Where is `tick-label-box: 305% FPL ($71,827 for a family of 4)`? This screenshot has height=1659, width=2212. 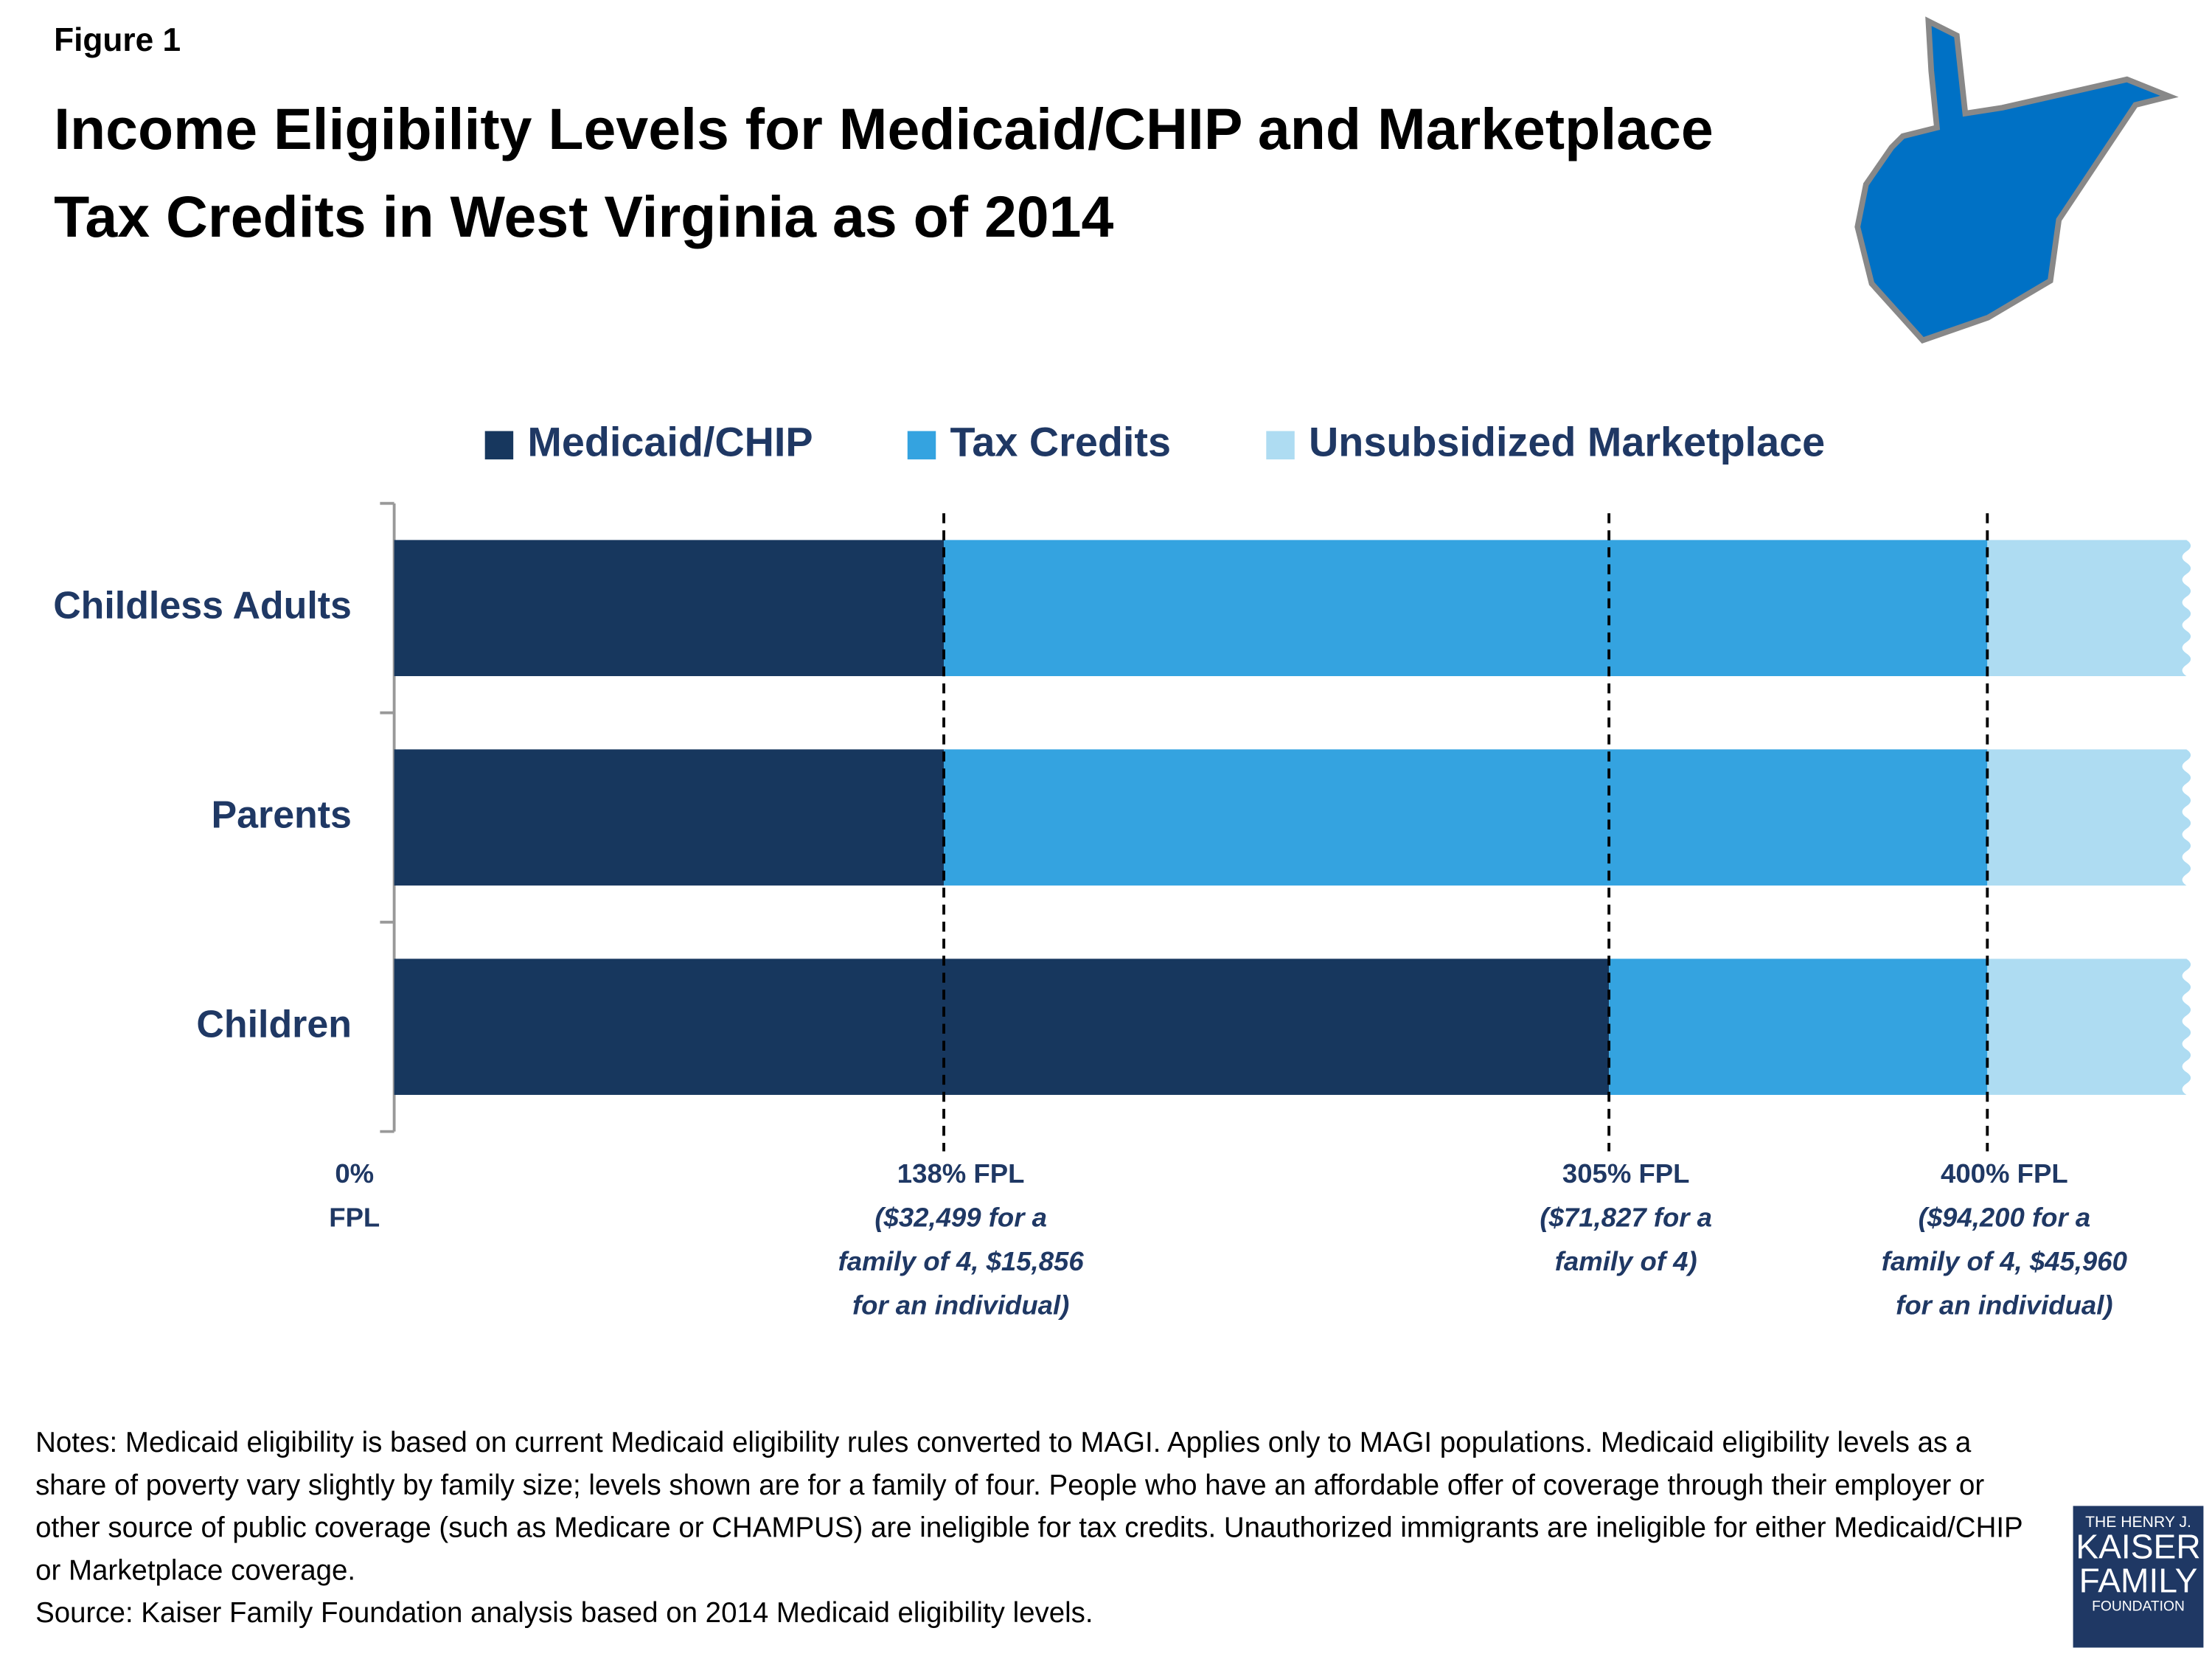 tick-label-box: 305% FPL ($71,827 for a family of 4) is located at coordinates (1625, 1218).